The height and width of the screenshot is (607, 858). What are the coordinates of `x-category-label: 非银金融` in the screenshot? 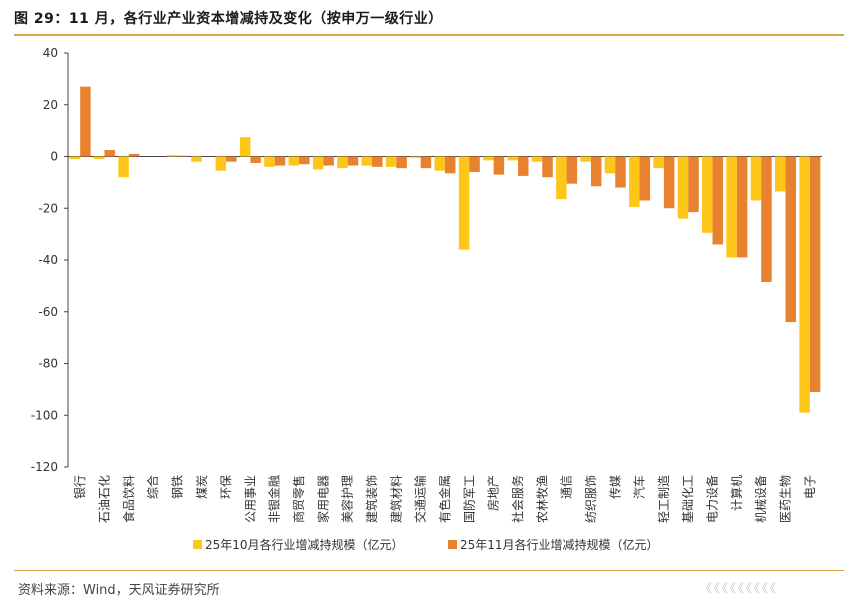 It's located at (274, 499).